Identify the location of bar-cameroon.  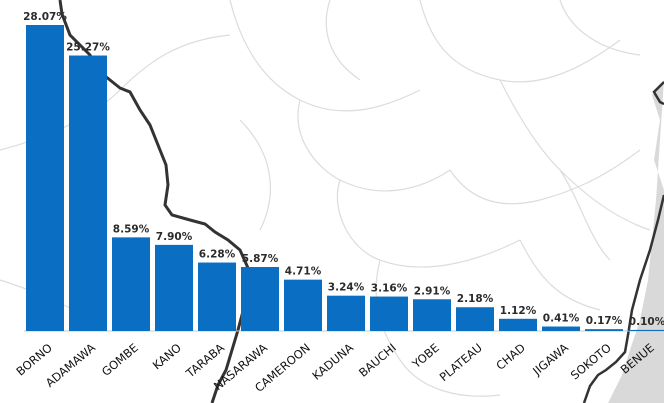
(303, 305).